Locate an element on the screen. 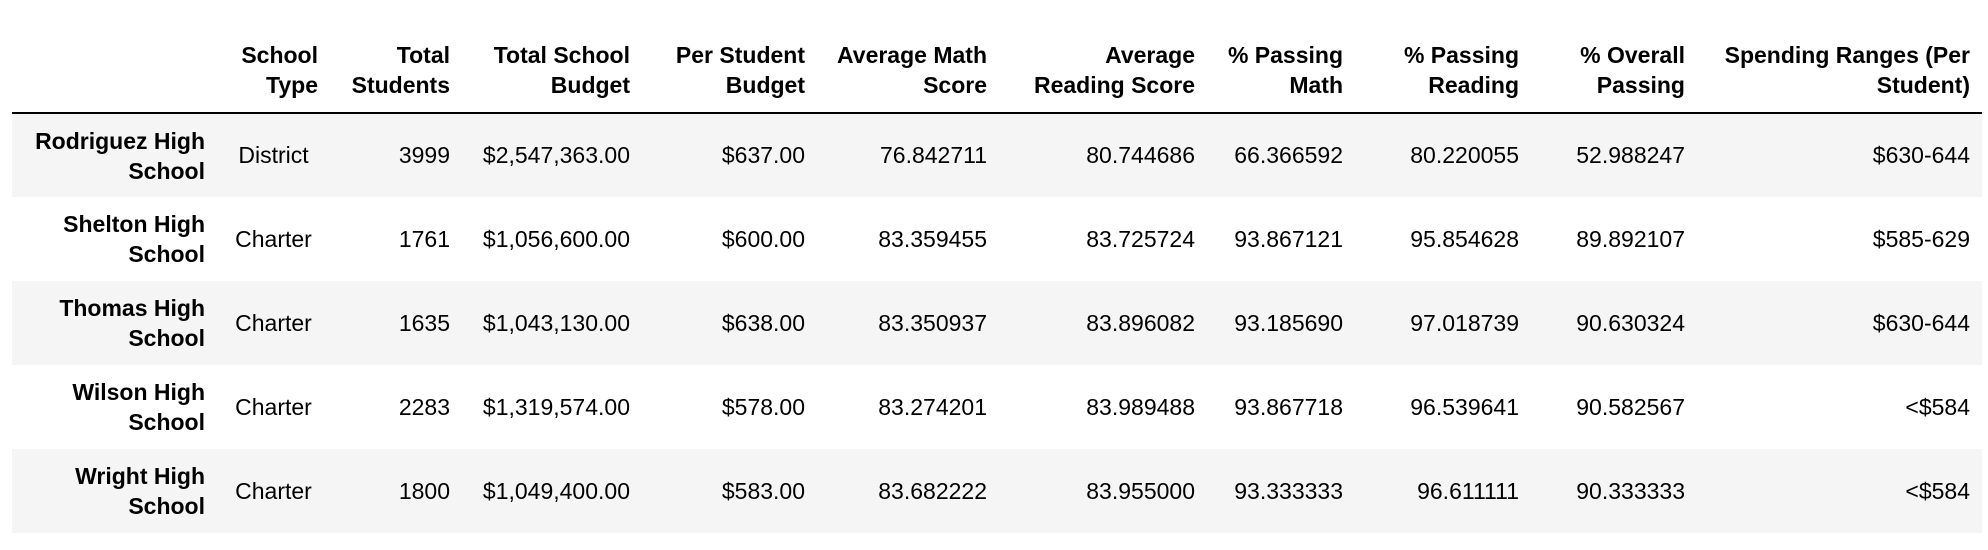 Image resolution: width=1988 pixels, height=550 pixels. cell-total-students: 3999 is located at coordinates (424, 155).